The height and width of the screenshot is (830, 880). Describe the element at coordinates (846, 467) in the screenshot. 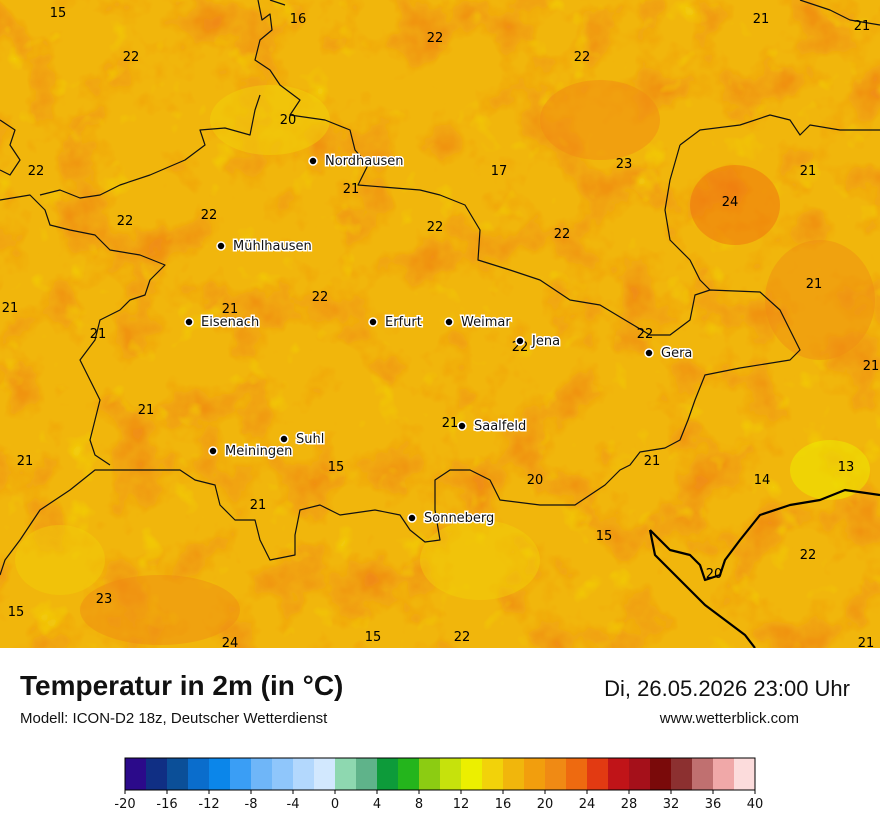

I see `temperature-label: 13` at that location.